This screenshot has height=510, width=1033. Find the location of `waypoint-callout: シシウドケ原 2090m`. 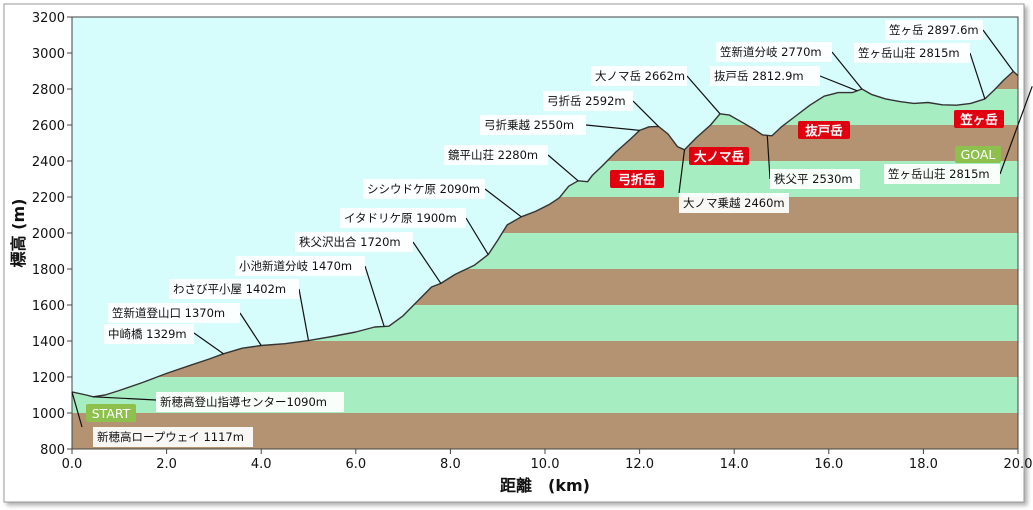

waypoint-callout: シシウドケ原 2090m is located at coordinates (442, 198).